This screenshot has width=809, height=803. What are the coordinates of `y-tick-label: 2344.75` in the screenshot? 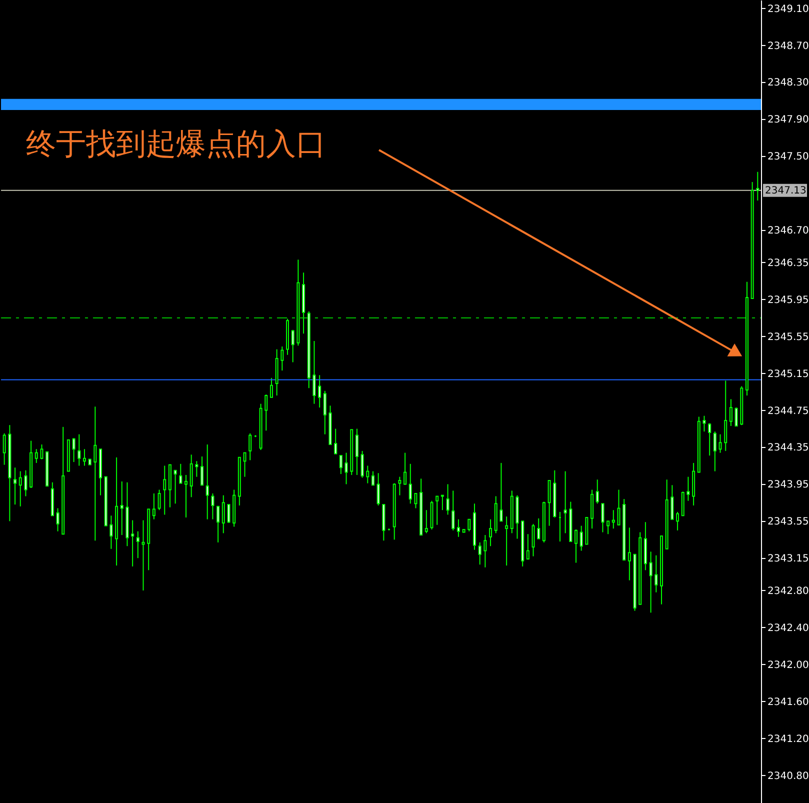 It's located at (788, 411).